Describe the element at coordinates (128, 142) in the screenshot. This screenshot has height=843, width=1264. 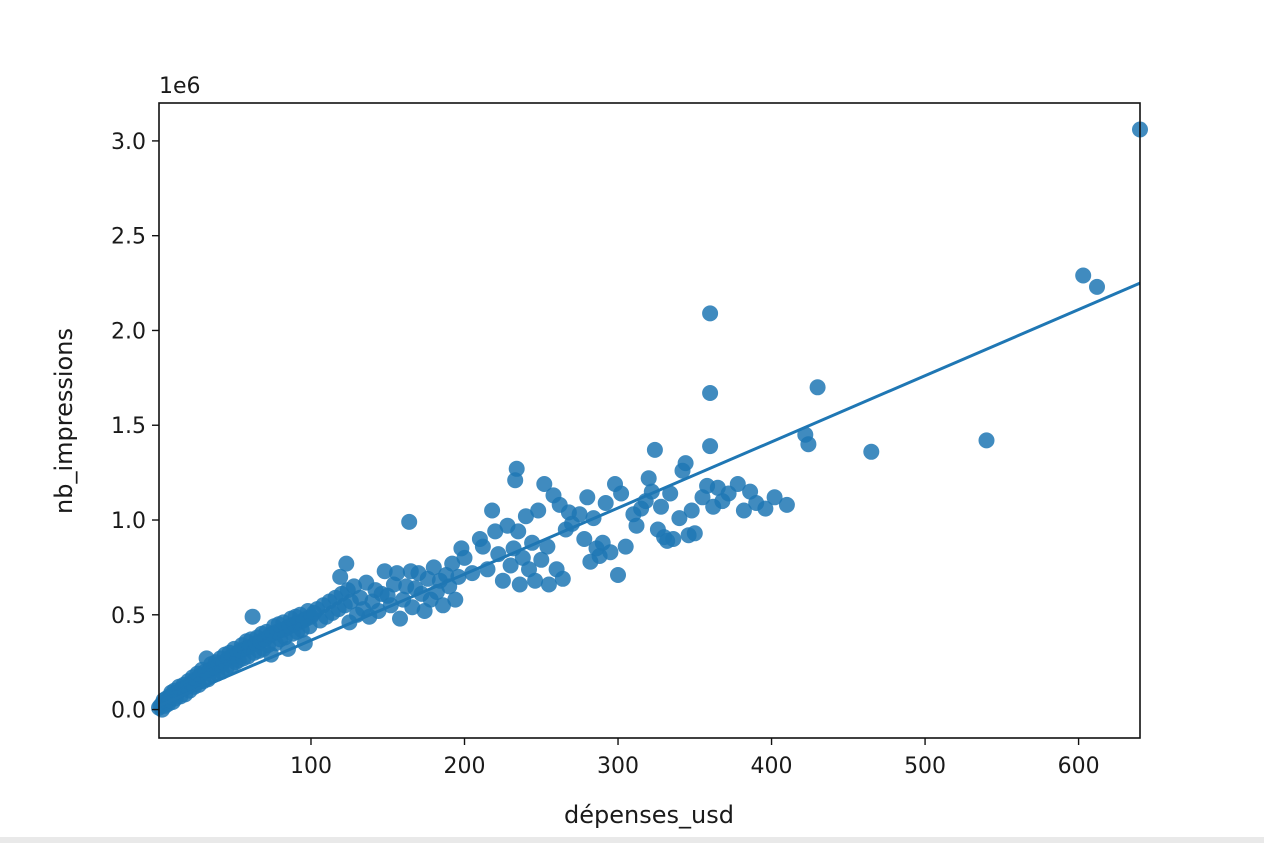
I see `y-tick-label: 3.0` at that location.